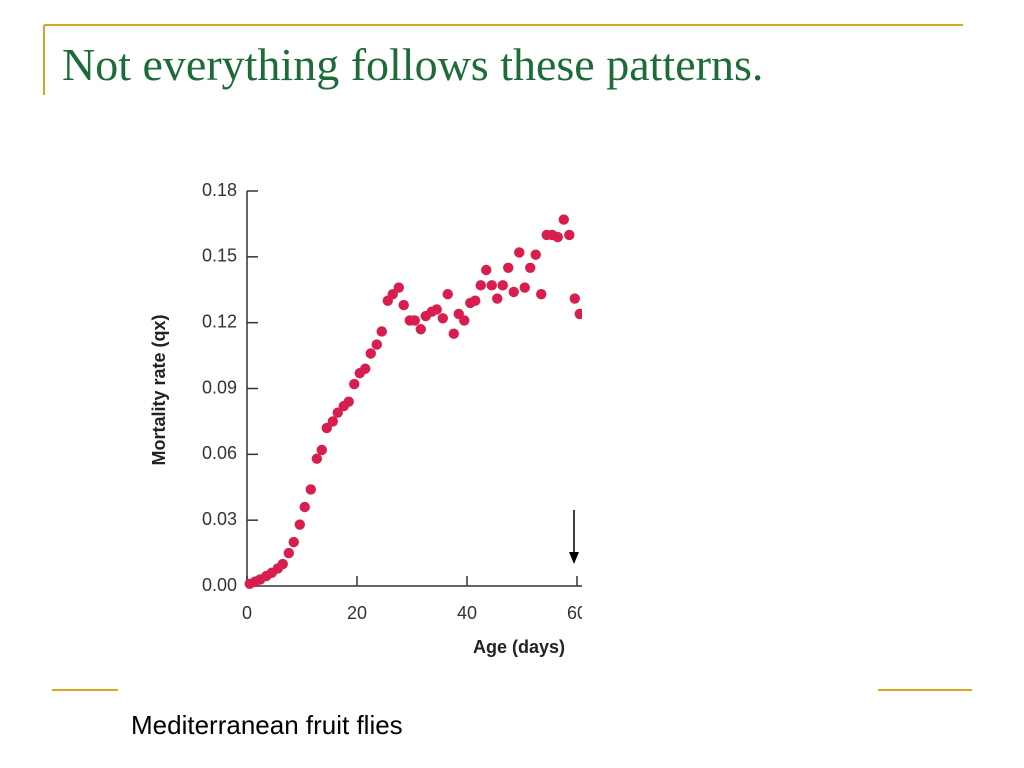  Describe the element at coordinates (467, 613) in the screenshot. I see `x-tick-label: 40` at that location.